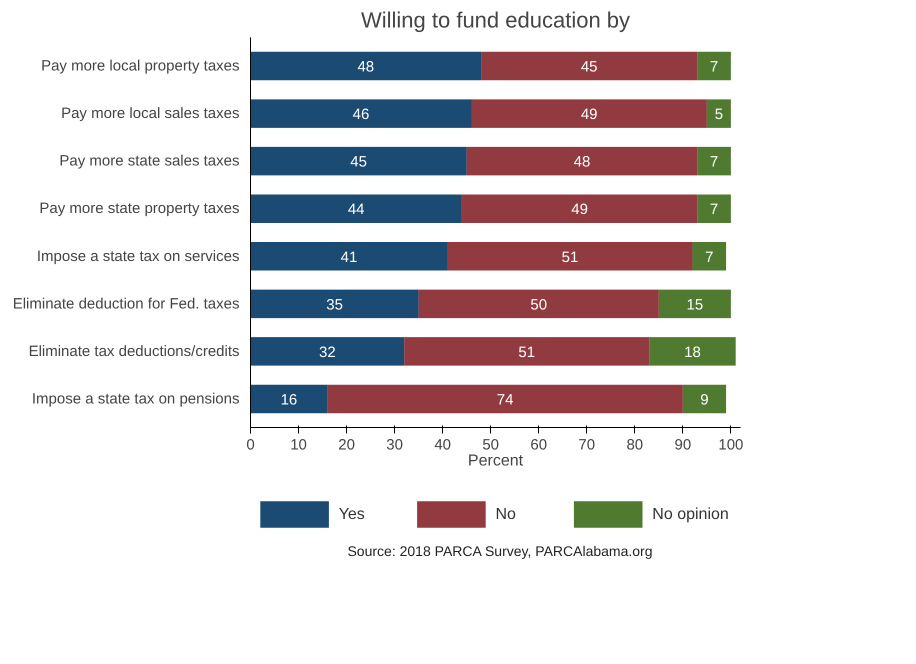 The height and width of the screenshot is (664, 916). I want to click on y-tick-label: Eliminate tax deductions/credits, so click(134, 351).